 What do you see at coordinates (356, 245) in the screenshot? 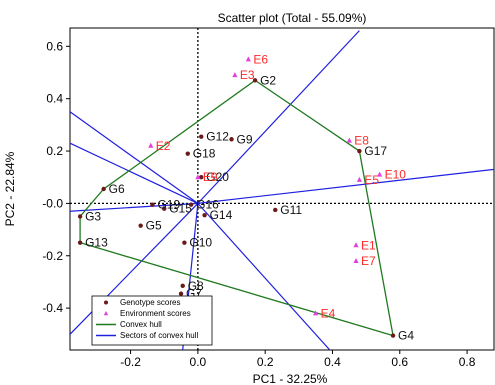
I see `environment-point-e1` at bounding box center [356, 245].